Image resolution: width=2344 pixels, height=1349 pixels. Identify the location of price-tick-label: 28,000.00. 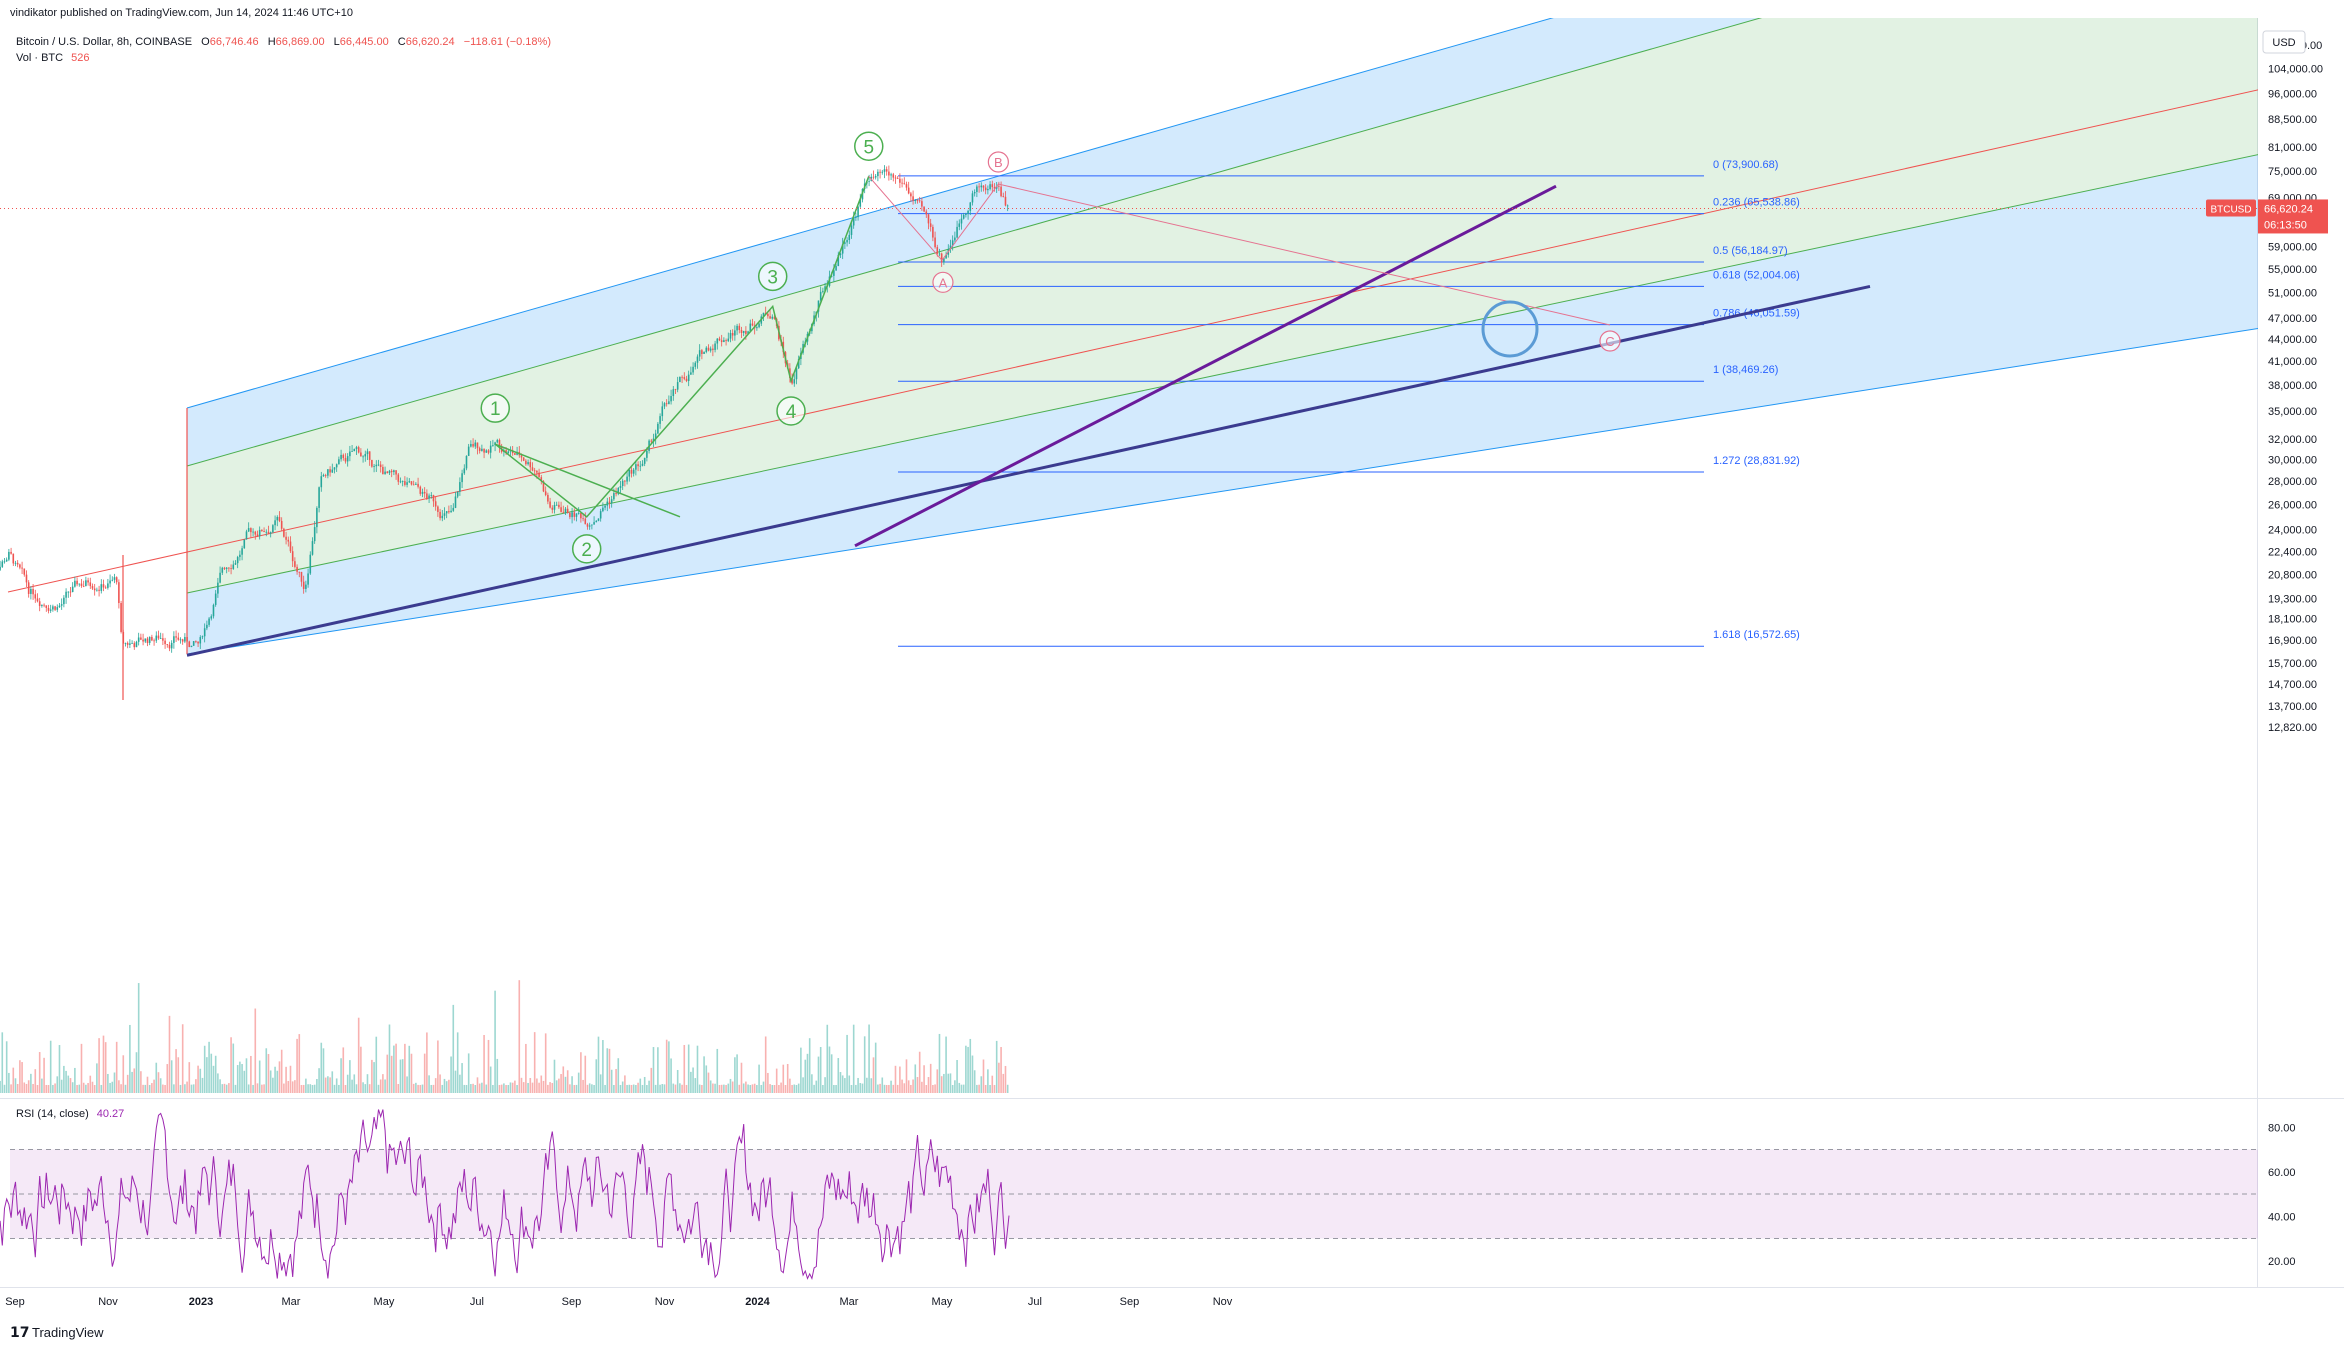
(2292, 482).